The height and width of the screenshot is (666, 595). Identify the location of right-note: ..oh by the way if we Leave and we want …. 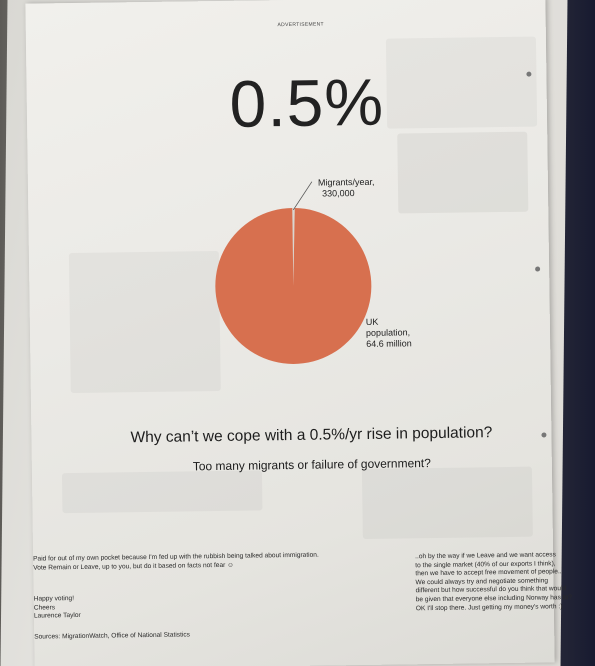
(505, 581).